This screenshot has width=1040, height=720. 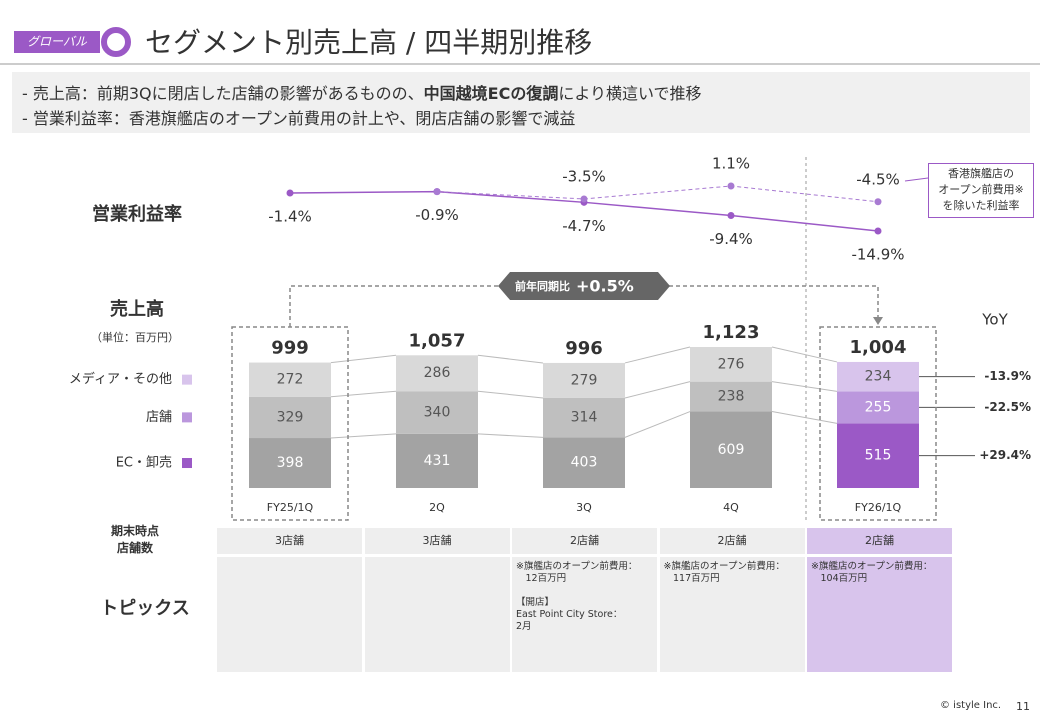 What do you see at coordinates (116, 42) in the screenshot?
I see `icon` at bounding box center [116, 42].